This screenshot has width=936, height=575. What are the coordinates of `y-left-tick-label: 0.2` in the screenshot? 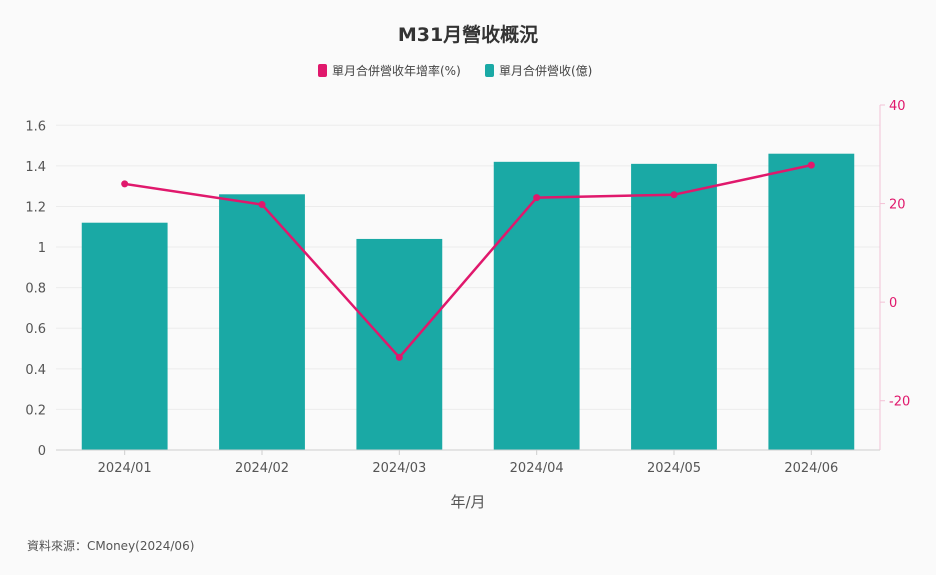 It's located at (35, 410).